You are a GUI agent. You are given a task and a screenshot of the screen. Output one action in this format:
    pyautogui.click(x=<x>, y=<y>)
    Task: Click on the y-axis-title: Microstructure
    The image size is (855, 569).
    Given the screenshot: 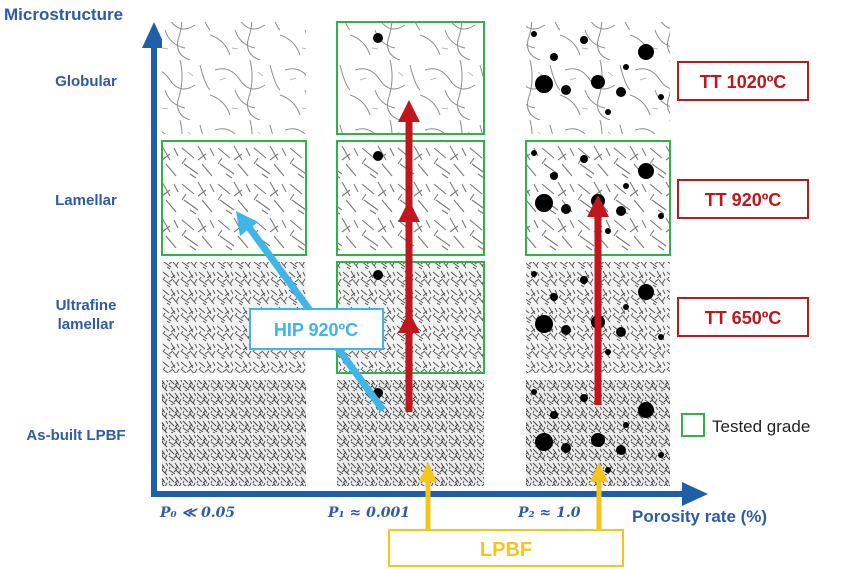 What is the action you would take?
    pyautogui.click(x=63, y=14)
    